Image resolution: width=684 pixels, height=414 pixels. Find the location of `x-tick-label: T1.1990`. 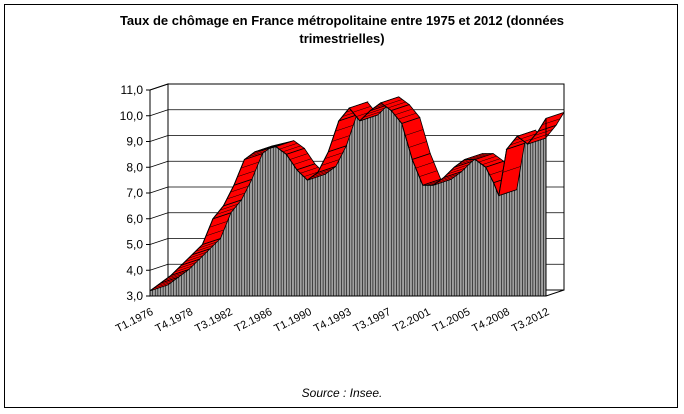

x-tick-label: T1.1990 is located at coordinates (292, 320).